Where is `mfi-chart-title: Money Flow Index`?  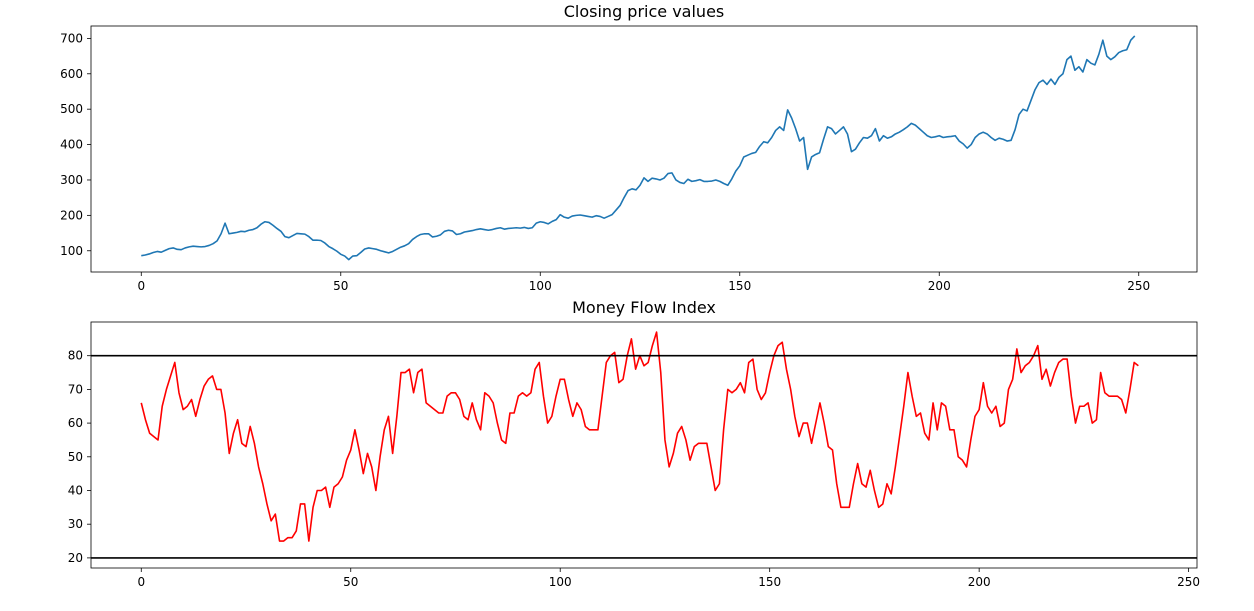
mfi-chart-title: Money Flow Index is located at coordinates (644, 307).